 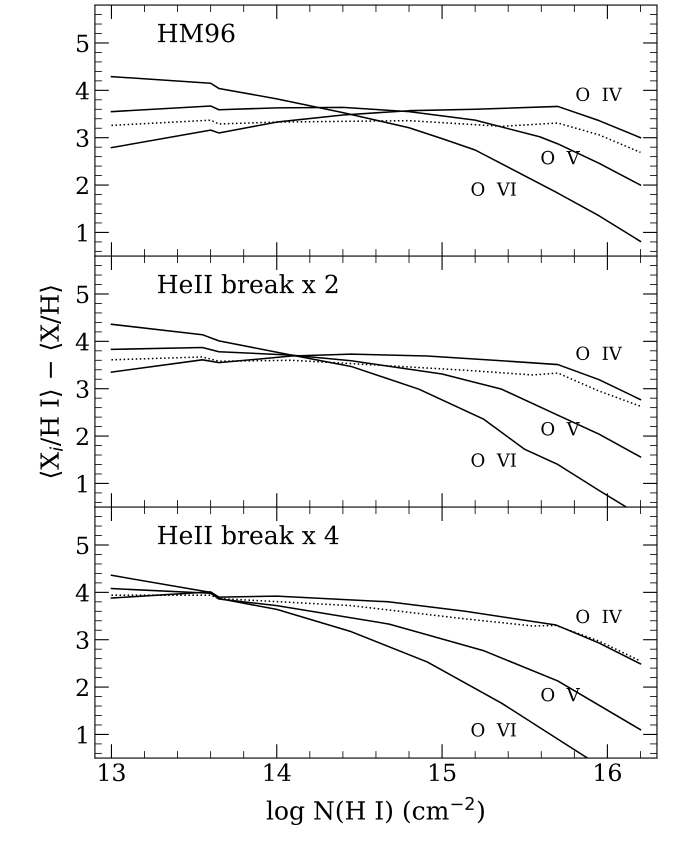 What do you see at coordinates (443, 772) in the screenshot?
I see `x-tick-label: 15` at bounding box center [443, 772].